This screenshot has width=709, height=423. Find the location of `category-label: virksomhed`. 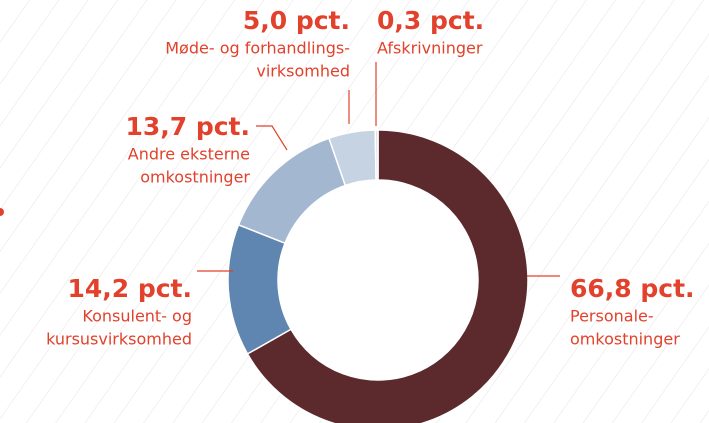

category-label: virksomhed is located at coordinates (303, 71).